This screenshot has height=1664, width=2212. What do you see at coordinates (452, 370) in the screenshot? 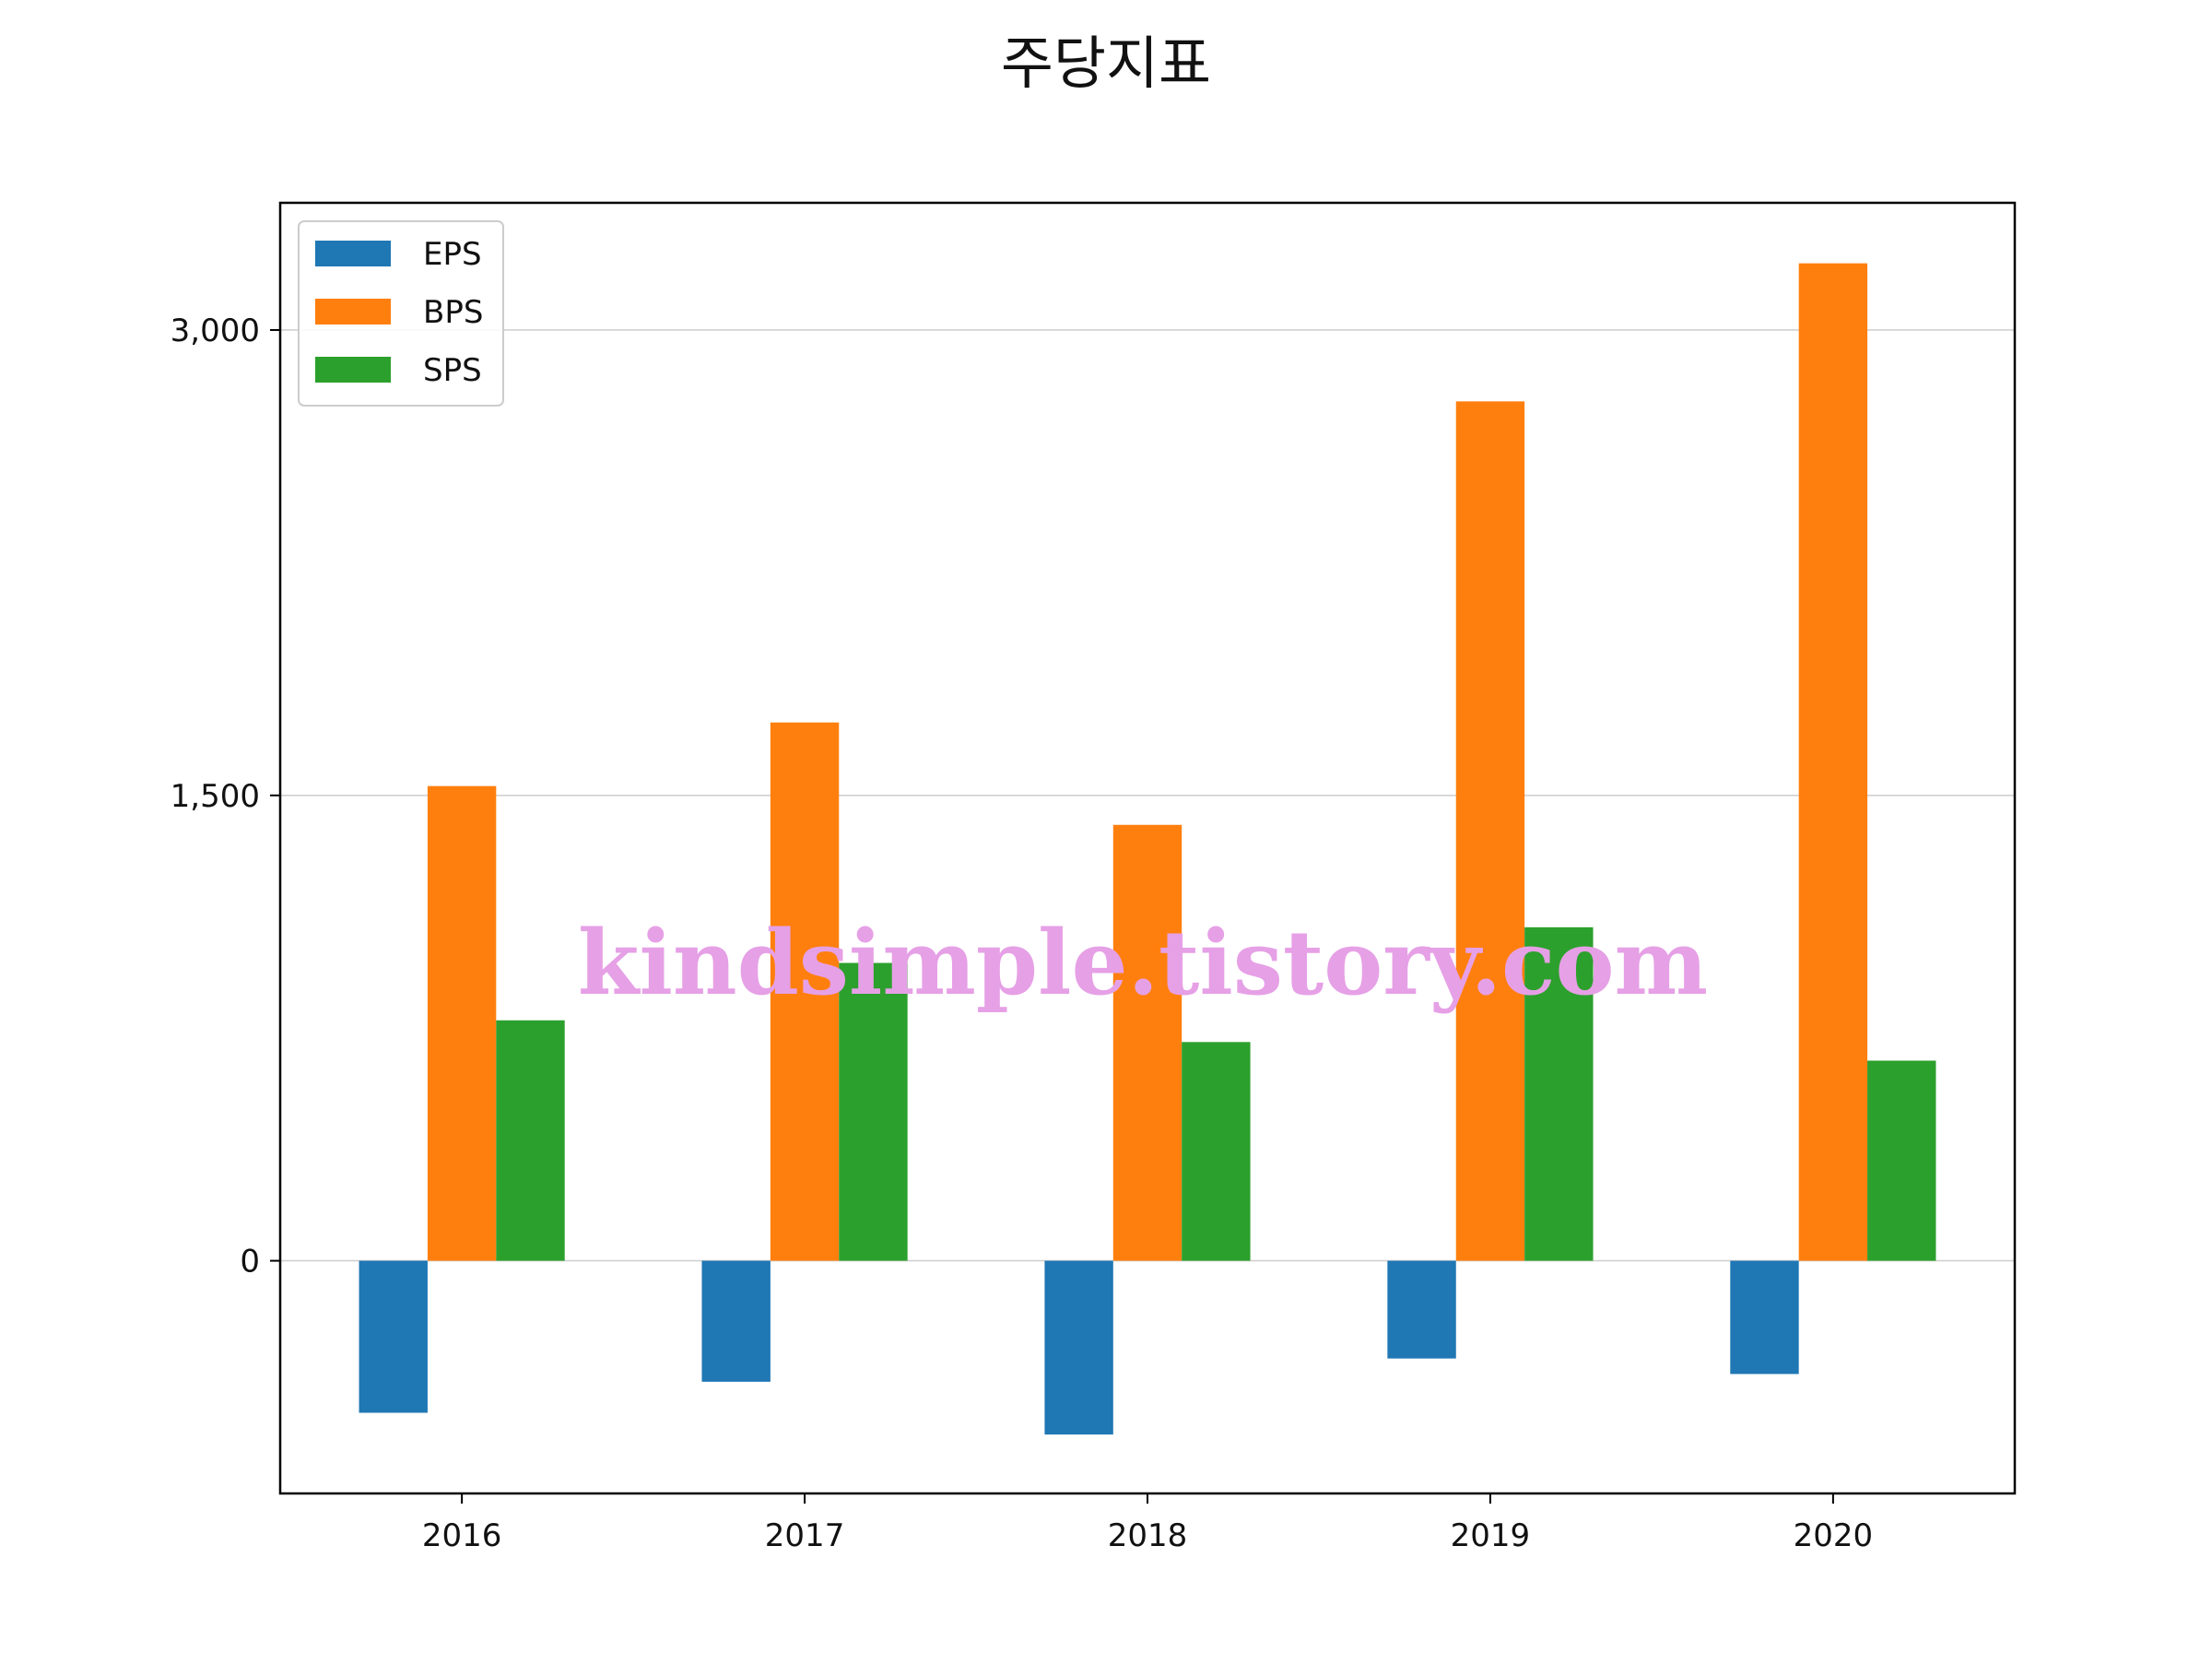
I see `legend-label-sps: SPS` at bounding box center [452, 370].